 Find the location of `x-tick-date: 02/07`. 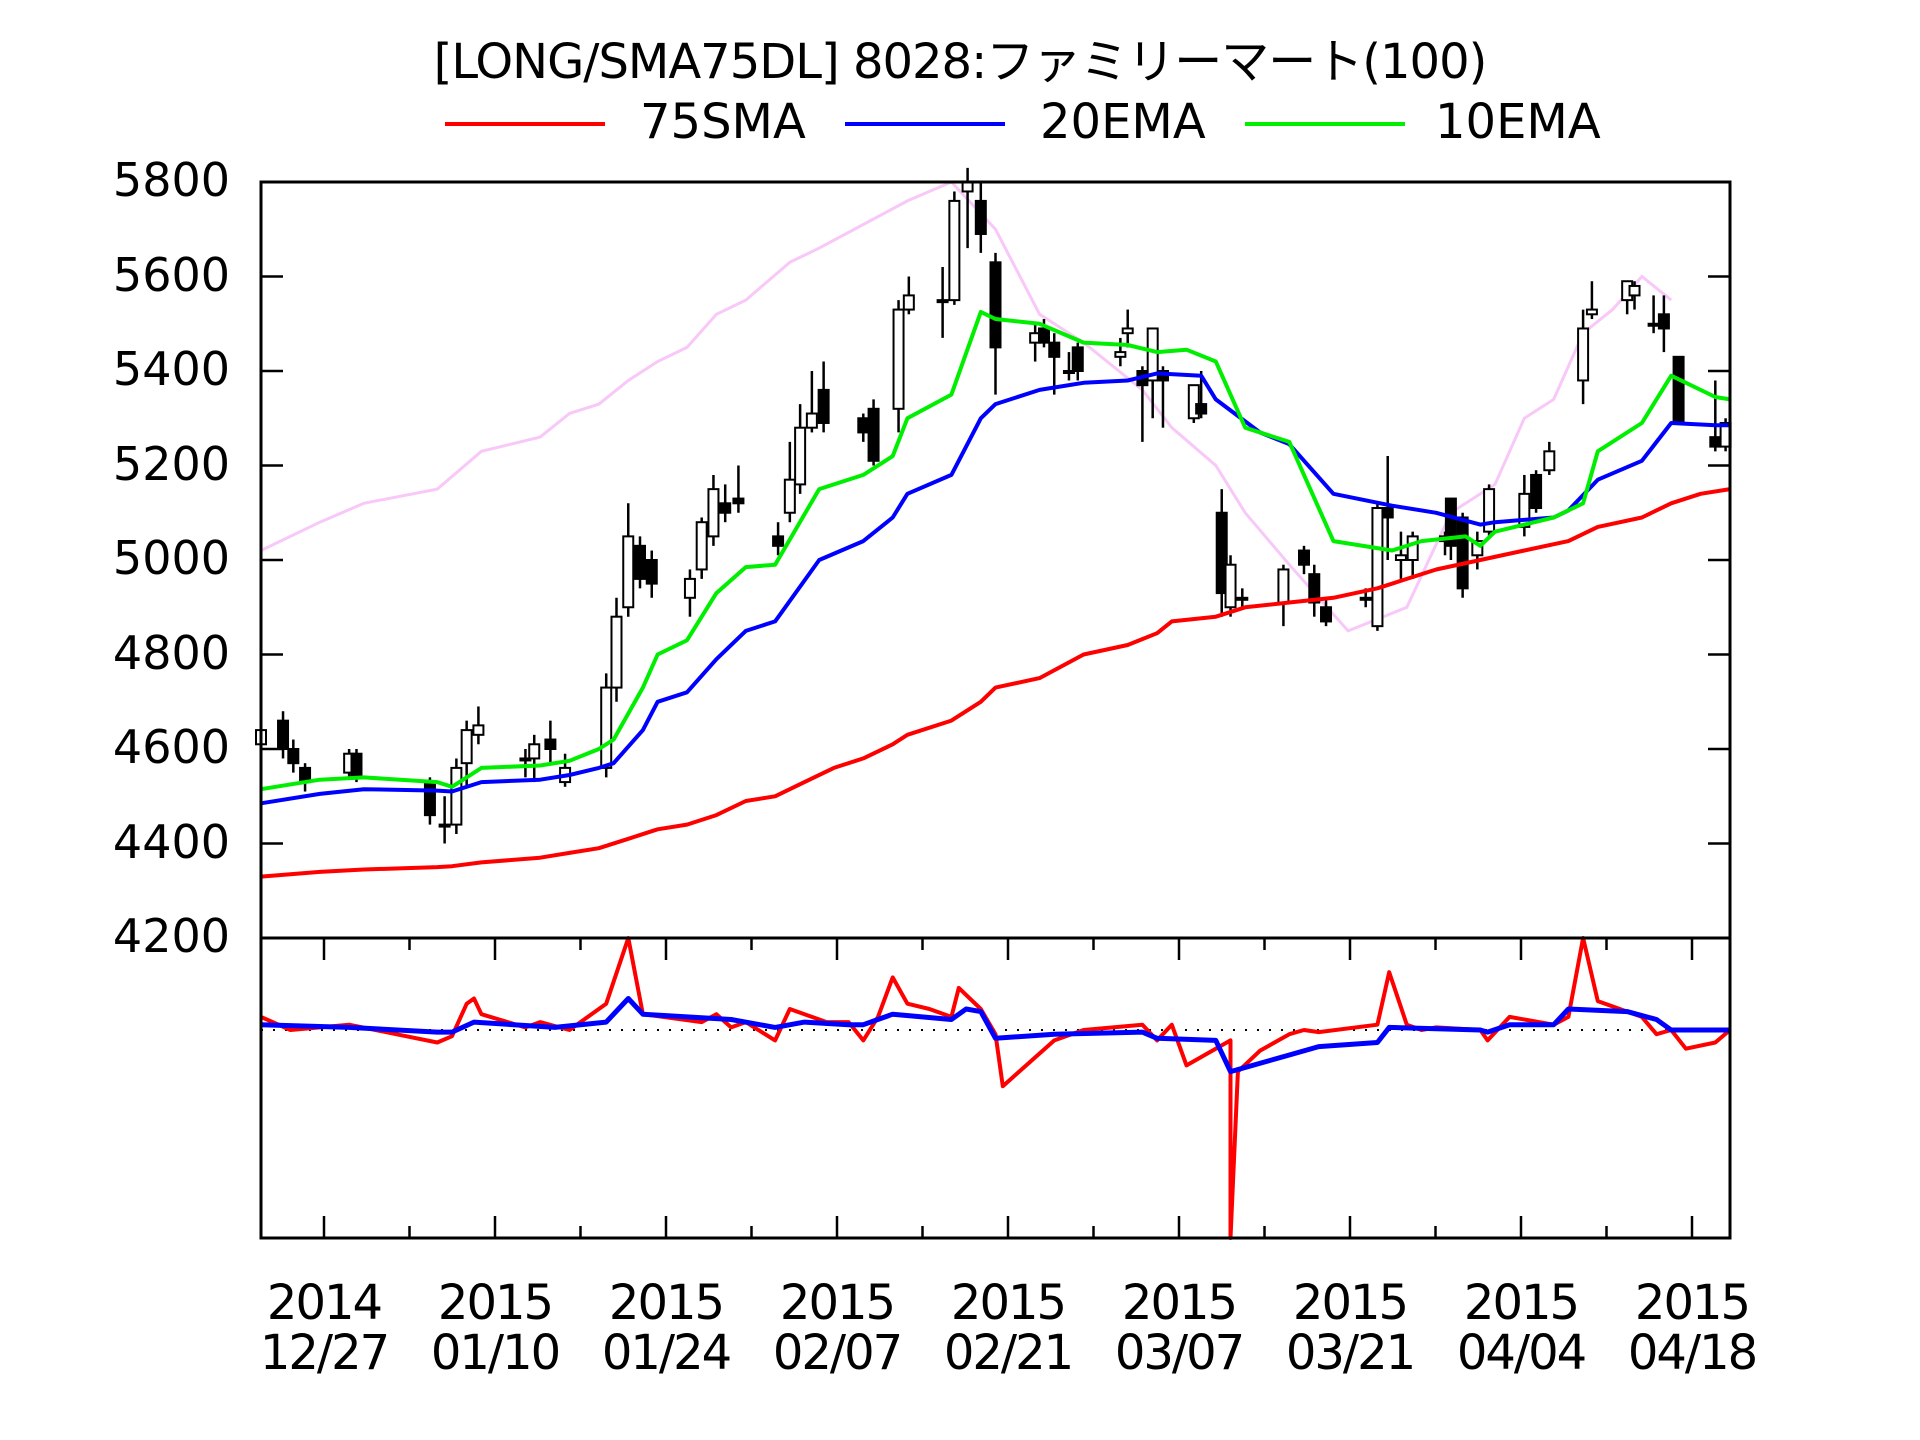

x-tick-date: 02/07 is located at coordinates (837, 1353).